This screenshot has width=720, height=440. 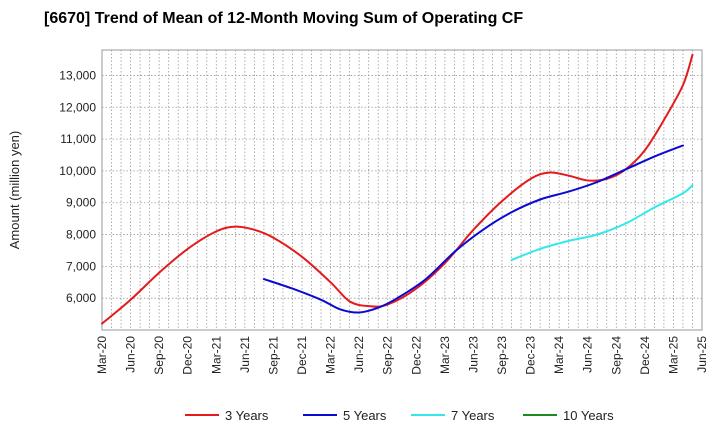 What do you see at coordinates (588, 354) in the screenshot?
I see `x-tick-label: Jun-24` at bounding box center [588, 354].